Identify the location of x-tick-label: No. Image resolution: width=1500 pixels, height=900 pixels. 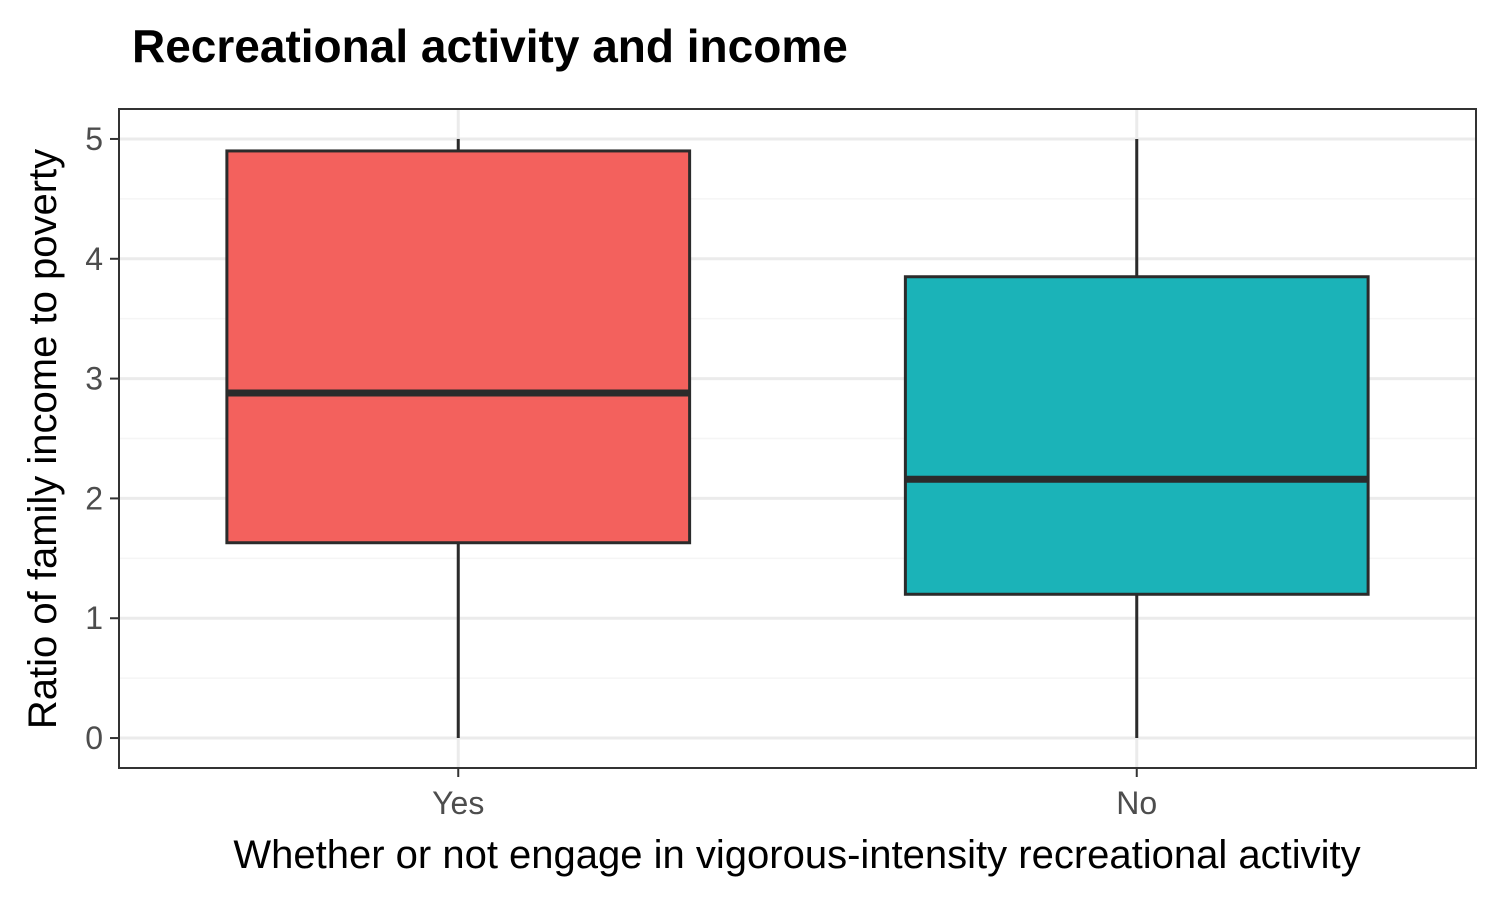
(1136, 803).